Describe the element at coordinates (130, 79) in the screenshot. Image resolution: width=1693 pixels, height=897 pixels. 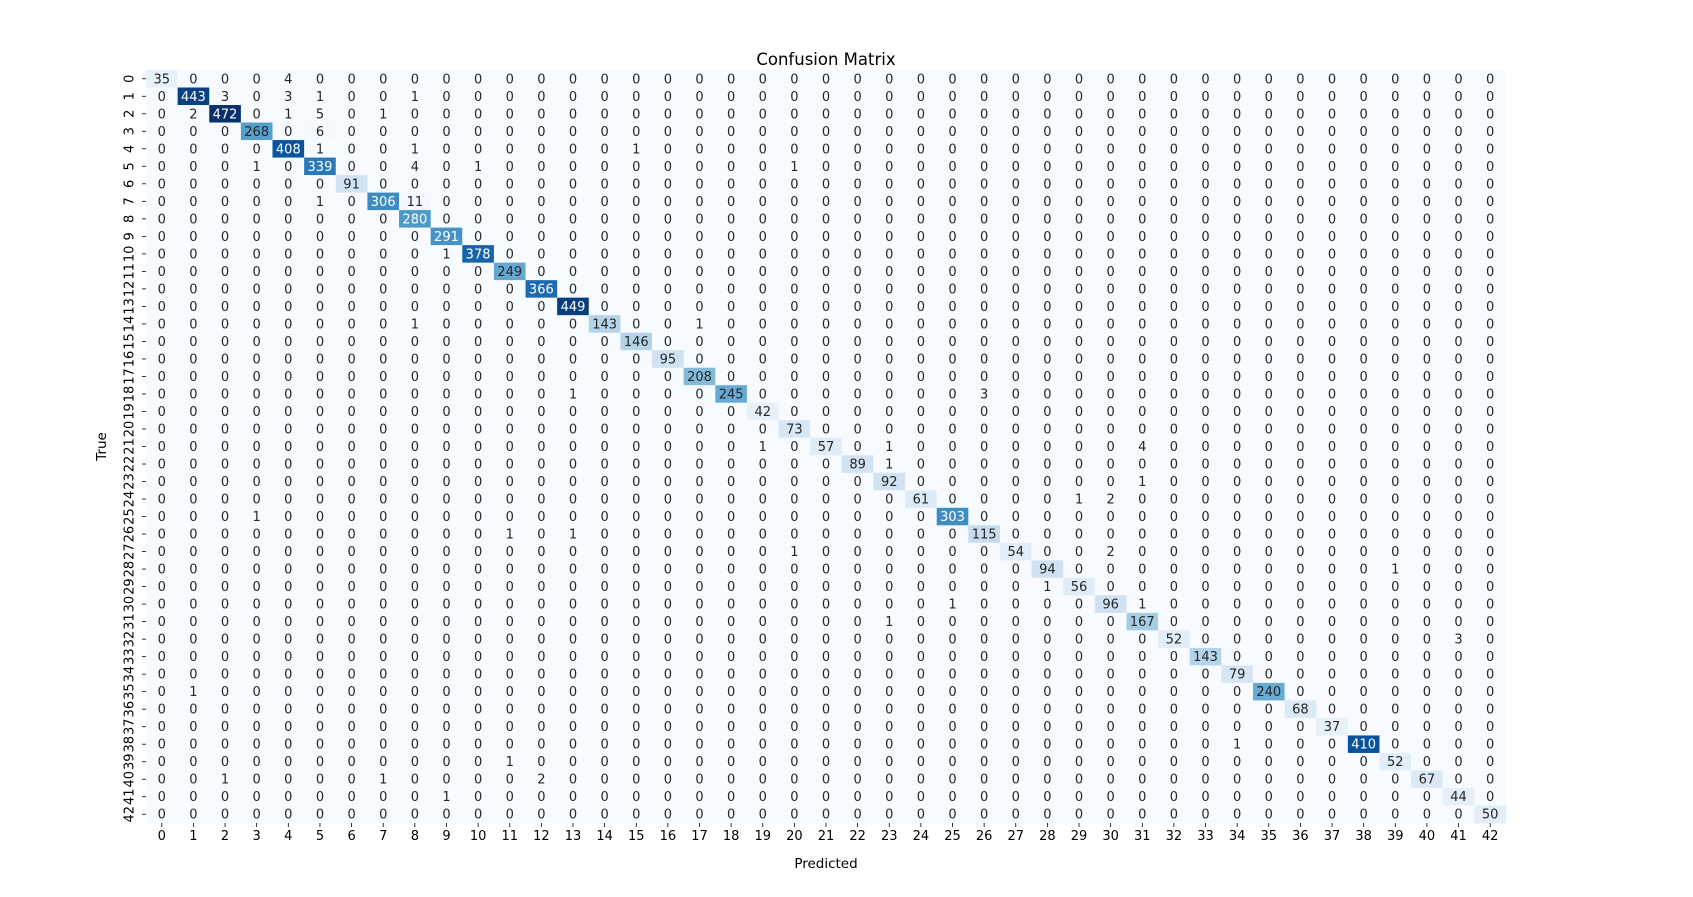
I see `y-tick-label: 0` at that location.